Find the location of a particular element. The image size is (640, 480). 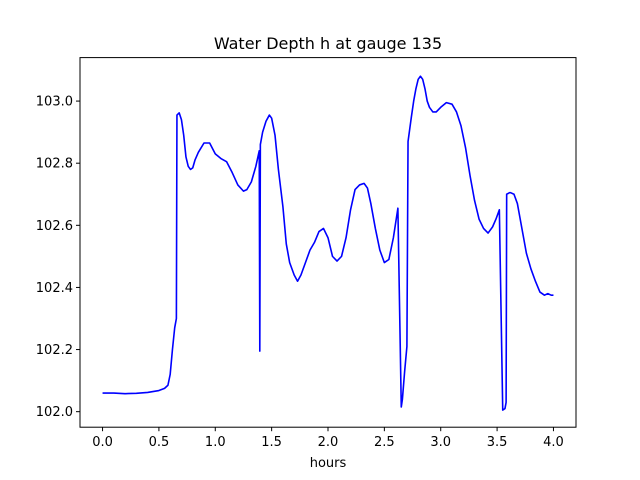

x-axis: 0.0 0.5 1.0 1.5 2.0 2.5 3.0 3.5 4.0 is located at coordinates (328, 438).